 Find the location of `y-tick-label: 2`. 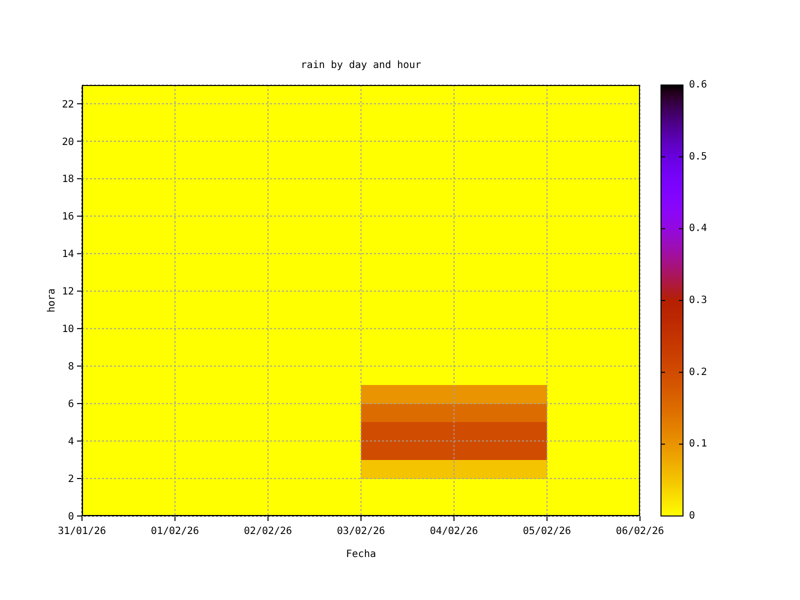

y-tick-label: 2 is located at coordinates (71, 480).